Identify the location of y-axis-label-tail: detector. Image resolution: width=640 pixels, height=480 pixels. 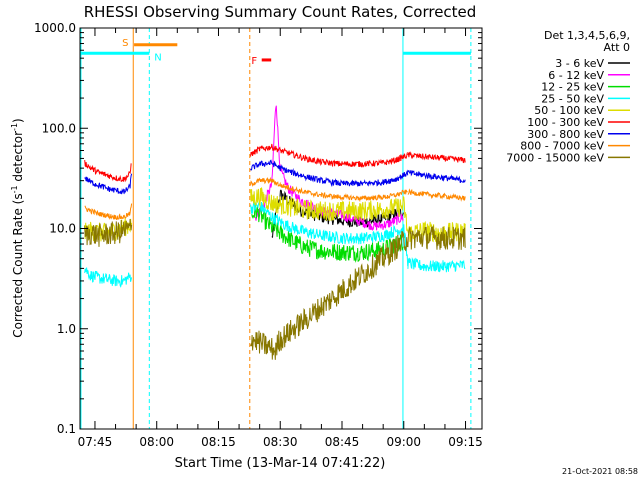
(18, 158).